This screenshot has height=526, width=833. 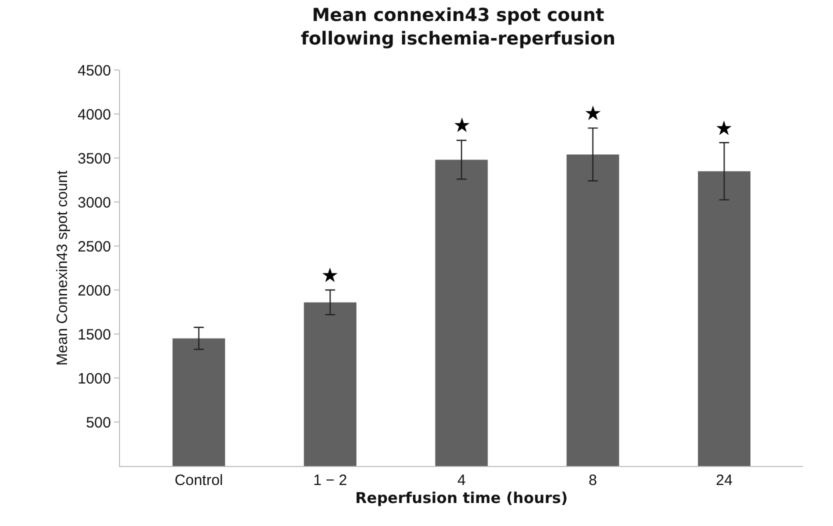 I want to click on y-tick-label: 1500, so click(x=94, y=335).